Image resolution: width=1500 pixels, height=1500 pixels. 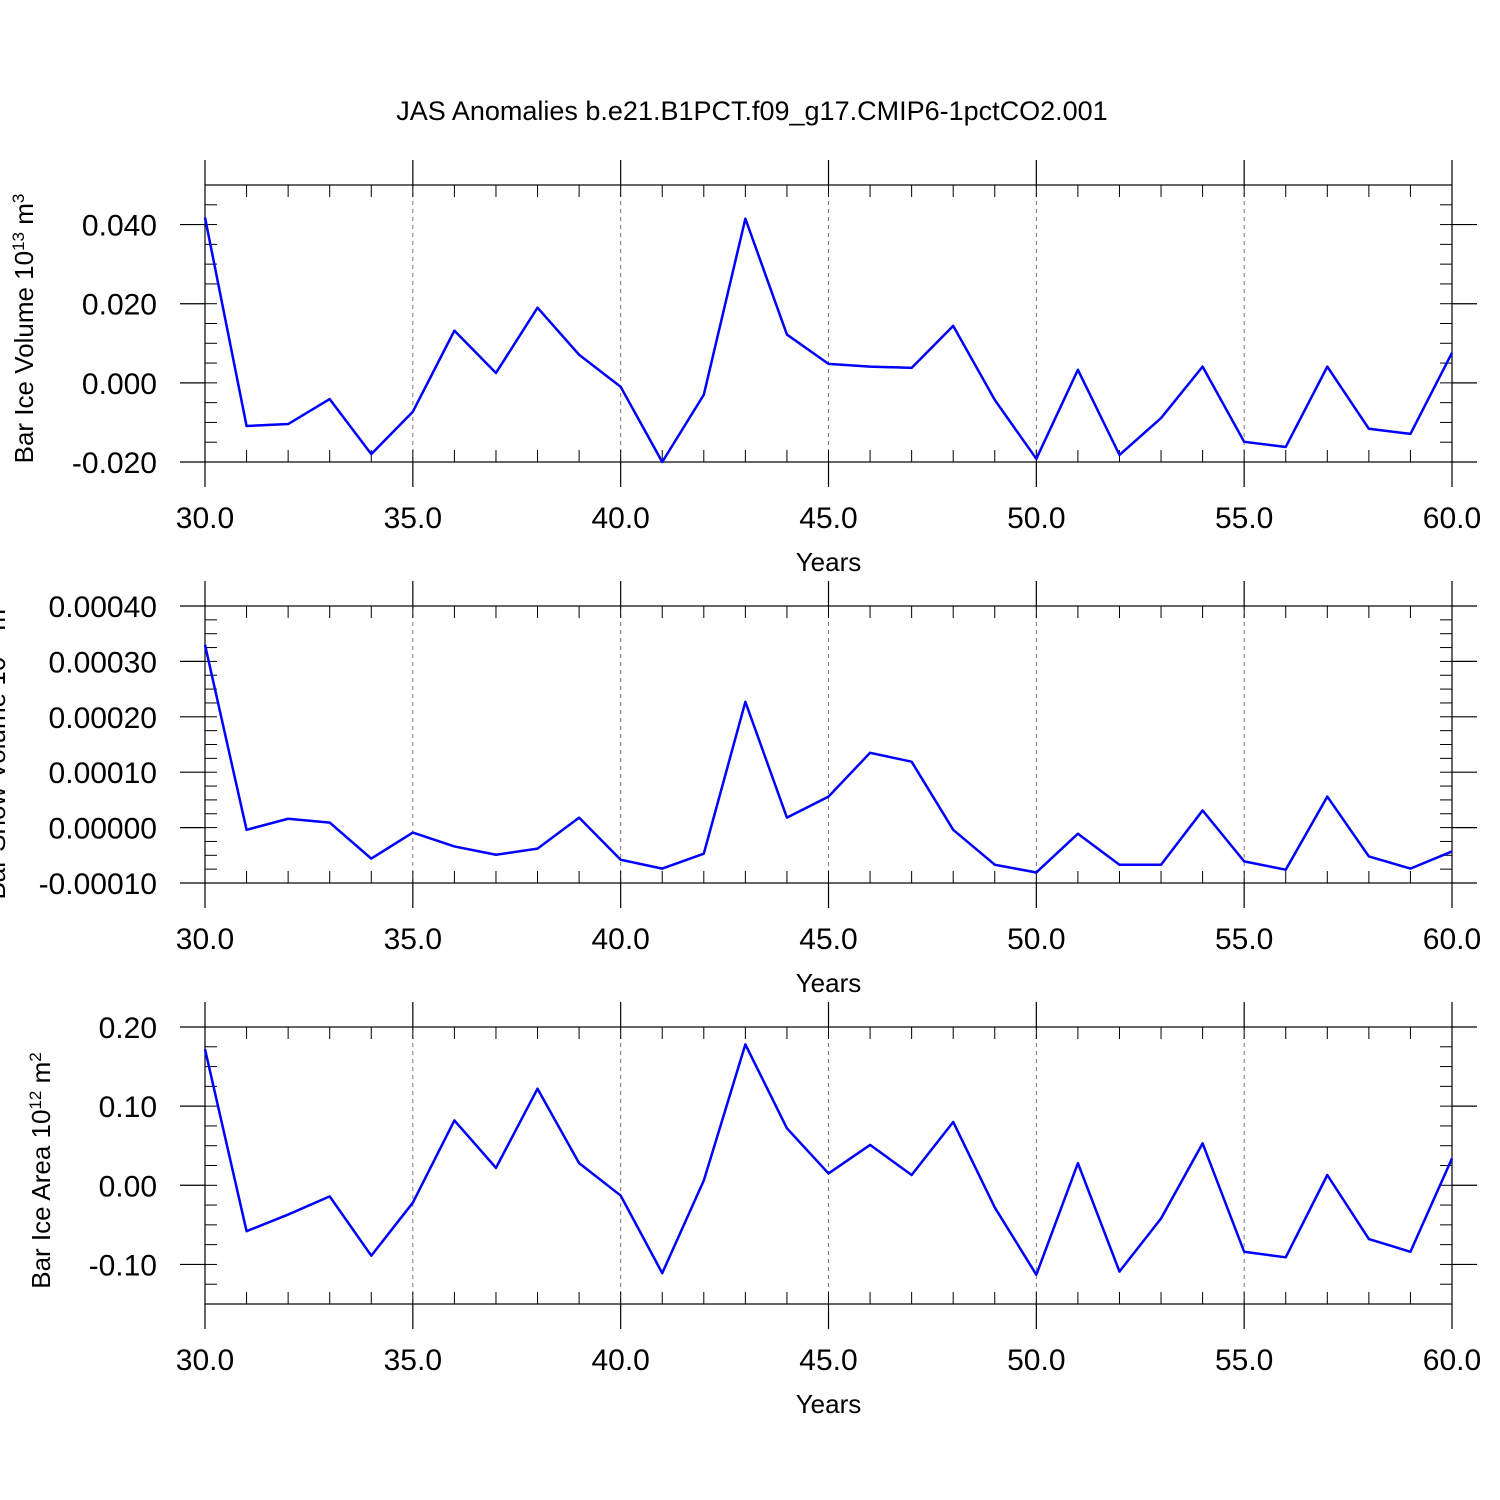 What do you see at coordinates (119, 226) in the screenshot?
I see `y-tick-label: 0.040` at bounding box center [119, 226].